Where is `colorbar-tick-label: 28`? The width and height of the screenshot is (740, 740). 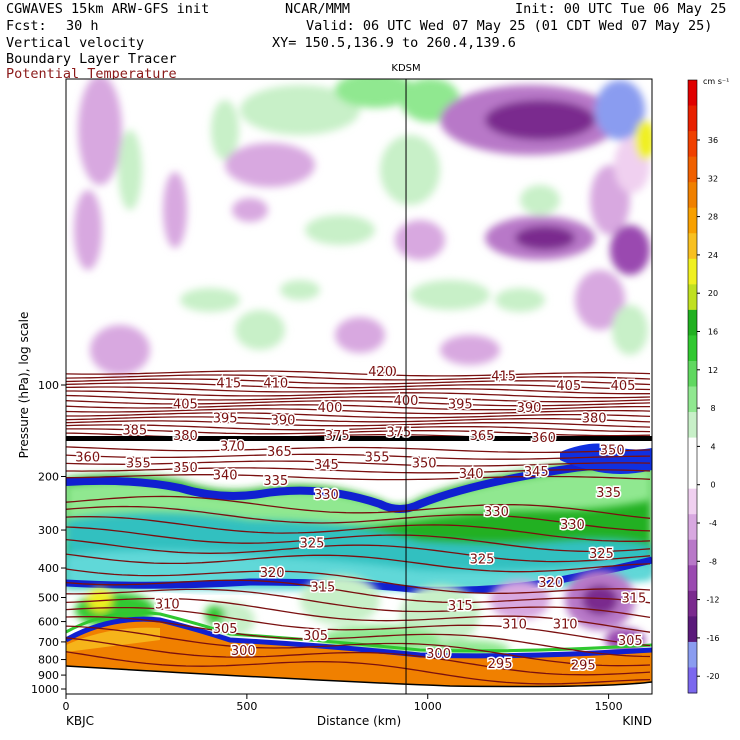
colorbar-tick-label: 28 is located at coordinates (713, 217).